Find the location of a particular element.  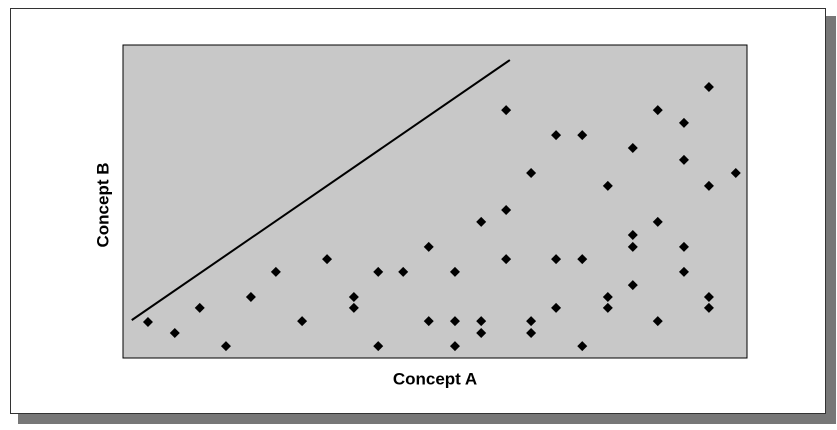

x-axis-label: Concept A is located at coordinates (435, 378).